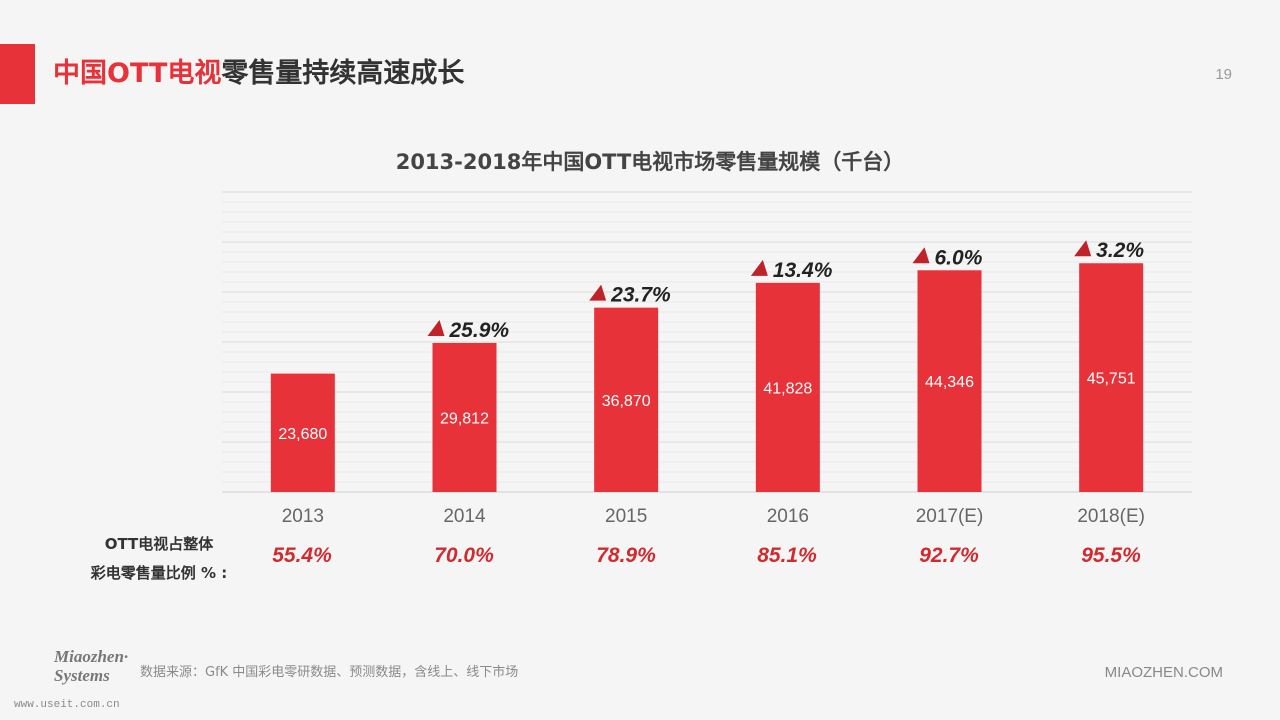 The width and height of the screenshot is (1280, 720). Describe the element at coordinates (82, 675) in the screenshot. I see `logo-line-2: Systems` at that location.